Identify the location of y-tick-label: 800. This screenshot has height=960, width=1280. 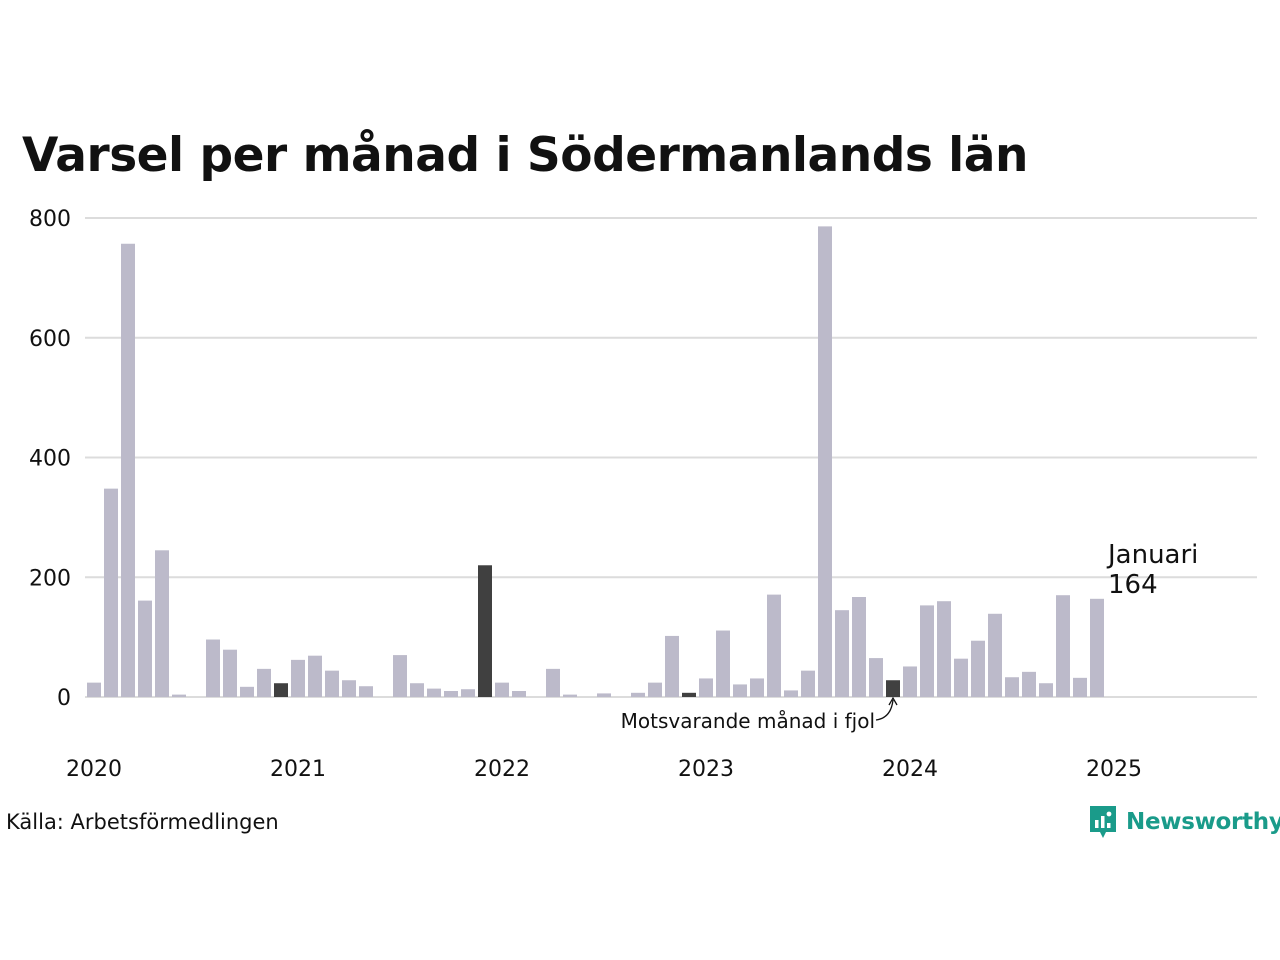
(50, 219).